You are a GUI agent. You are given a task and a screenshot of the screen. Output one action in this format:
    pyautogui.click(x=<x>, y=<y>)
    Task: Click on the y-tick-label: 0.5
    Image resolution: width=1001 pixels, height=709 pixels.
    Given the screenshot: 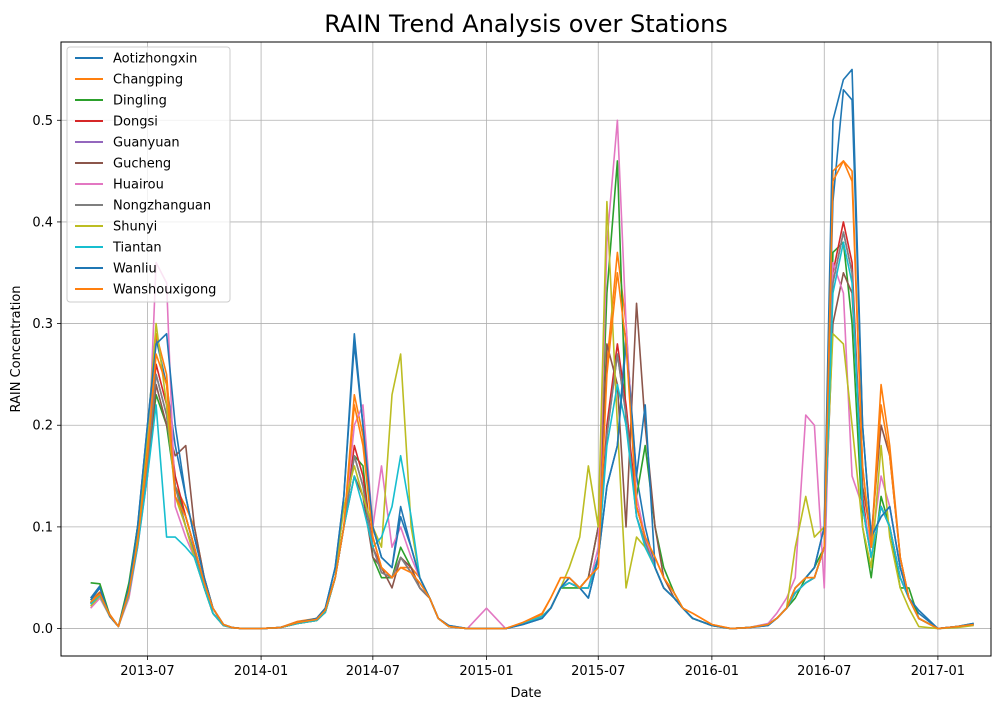 What is the action you would take?
    pyautogui.click(x=42, y=121)
    